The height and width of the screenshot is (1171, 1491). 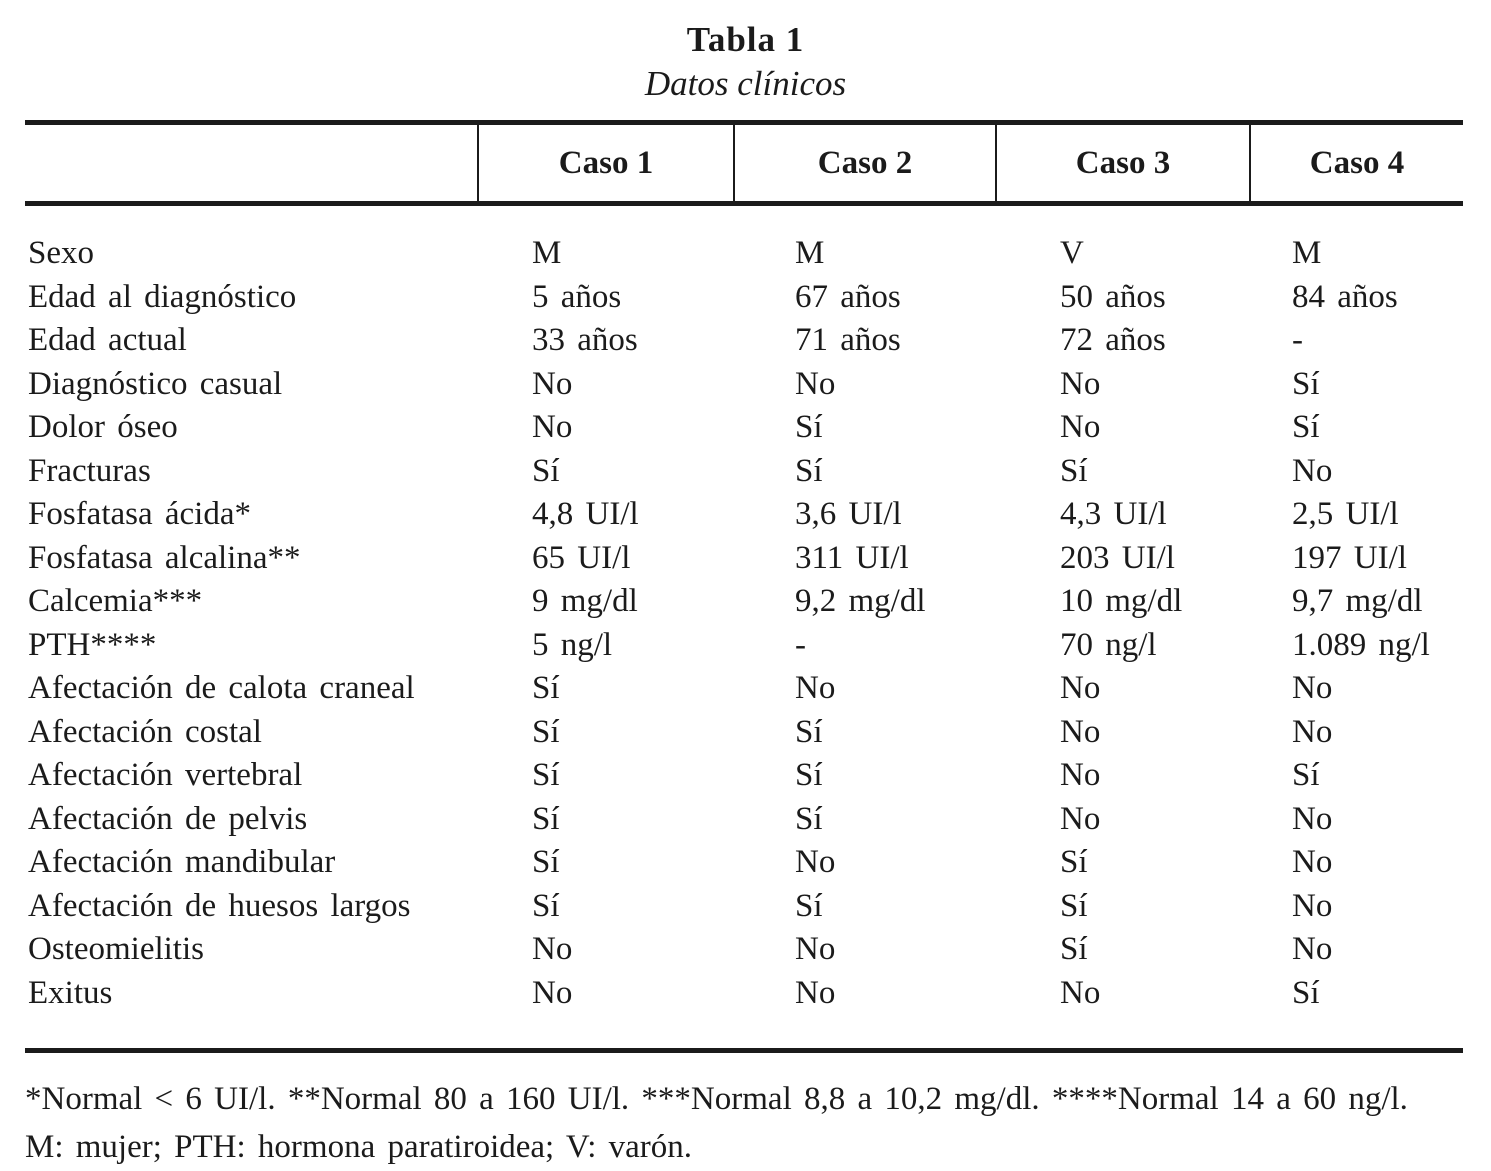 I want to click on cell-value: 1.089 ng/l, so click(x=1361, y=644).